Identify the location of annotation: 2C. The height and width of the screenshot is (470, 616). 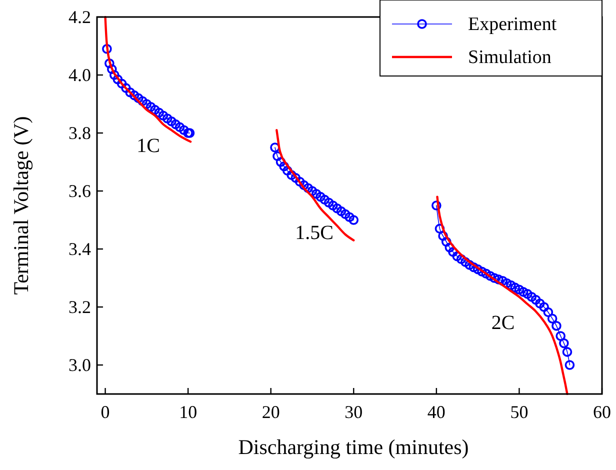
(503, 323).